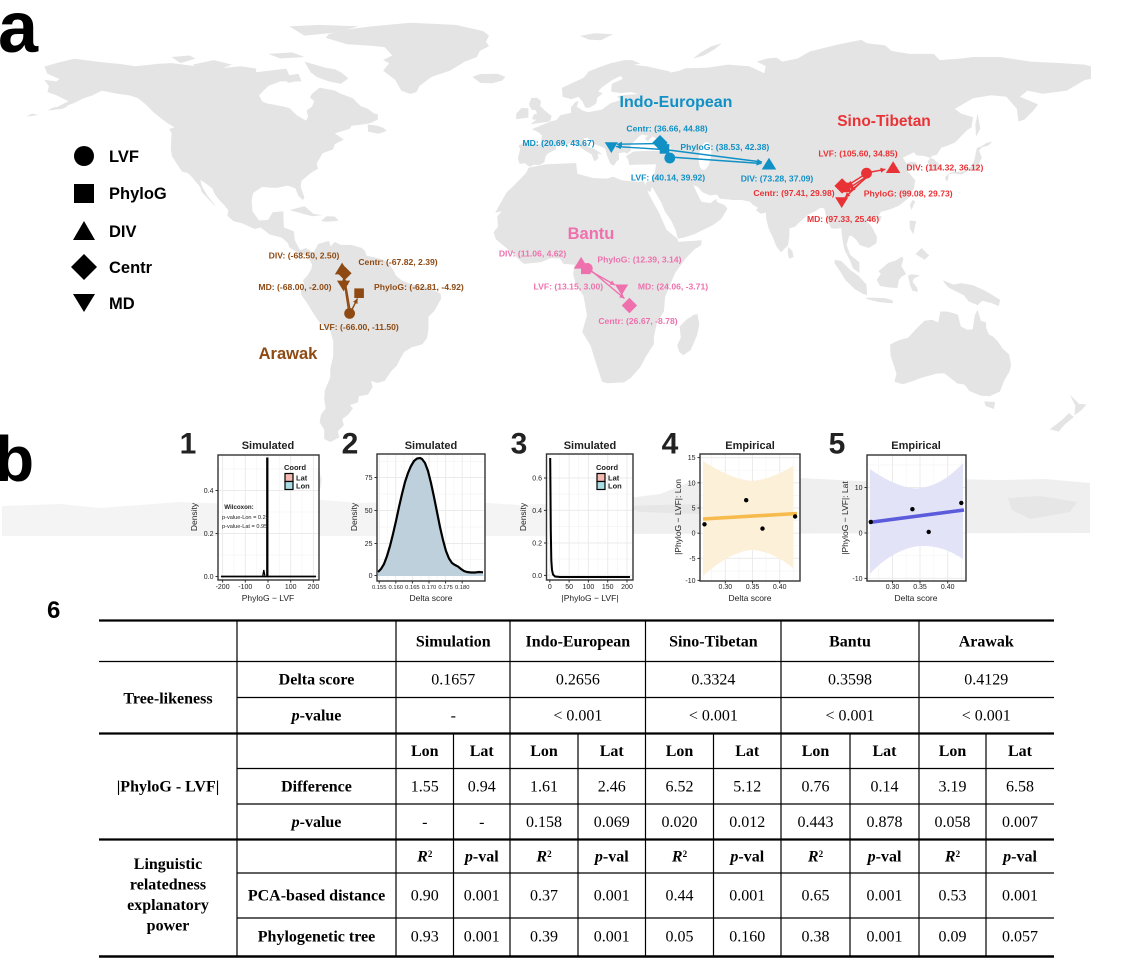  I want to click on svg-text: 1, so click(188, 444).